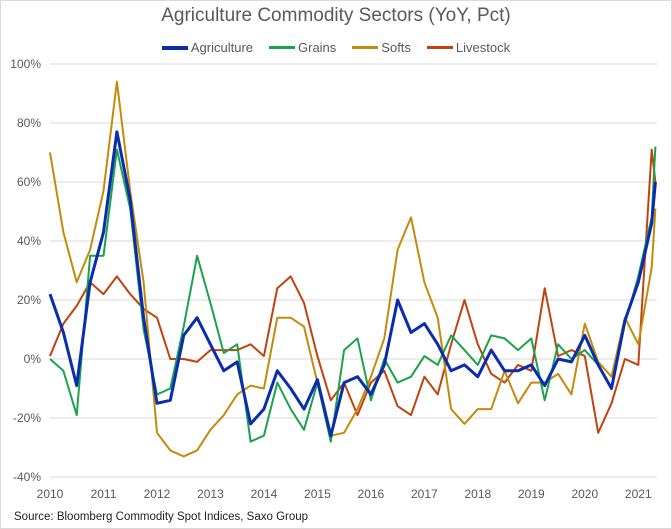 This screenshot has height=529, width=672. I want to click on legend: Agriculture Grains Softs Livestock, so click(336, 47).